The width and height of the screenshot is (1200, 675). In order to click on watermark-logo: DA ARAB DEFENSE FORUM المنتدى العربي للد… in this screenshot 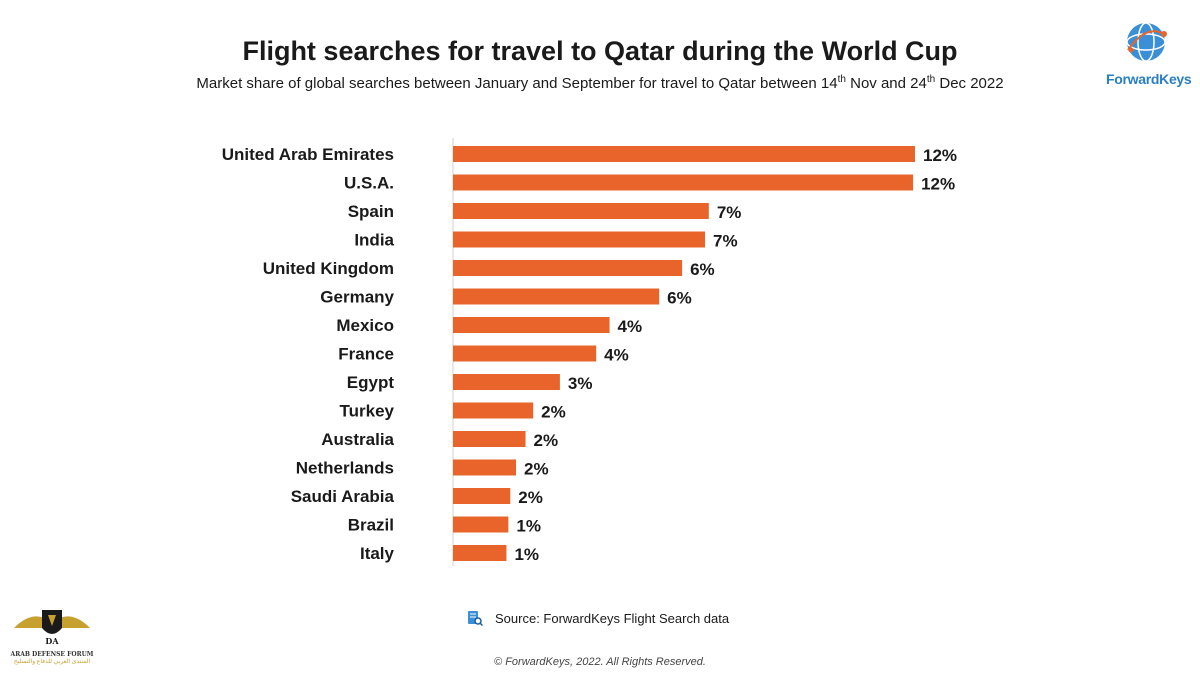, I will do `click(52, 639)`.